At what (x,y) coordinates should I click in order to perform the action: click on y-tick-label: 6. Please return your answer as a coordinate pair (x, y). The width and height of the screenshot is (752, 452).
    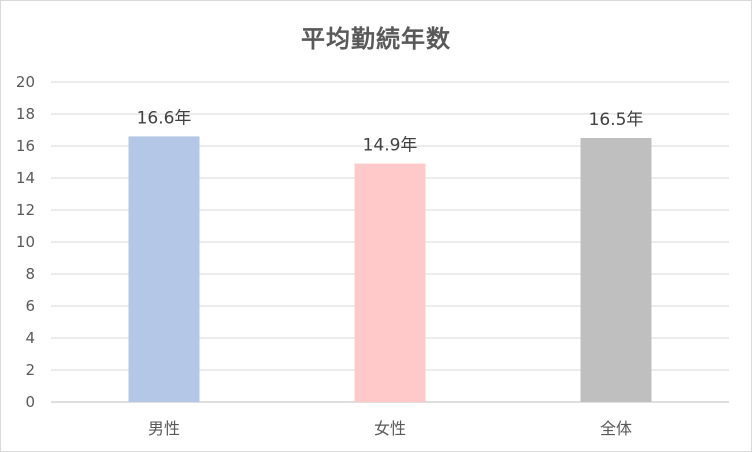
    Looking at the image, I should click on (30, 306).